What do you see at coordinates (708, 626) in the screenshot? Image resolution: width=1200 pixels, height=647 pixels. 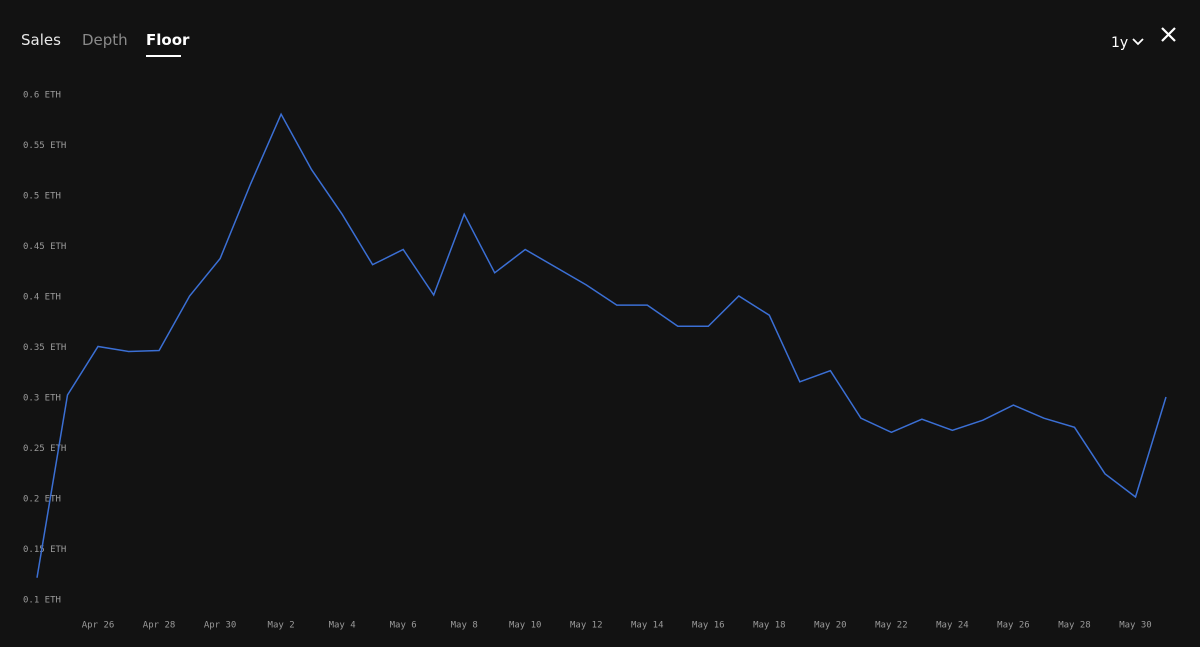 I see `x-tick-label: May 16` at bounding box center [708, 626].